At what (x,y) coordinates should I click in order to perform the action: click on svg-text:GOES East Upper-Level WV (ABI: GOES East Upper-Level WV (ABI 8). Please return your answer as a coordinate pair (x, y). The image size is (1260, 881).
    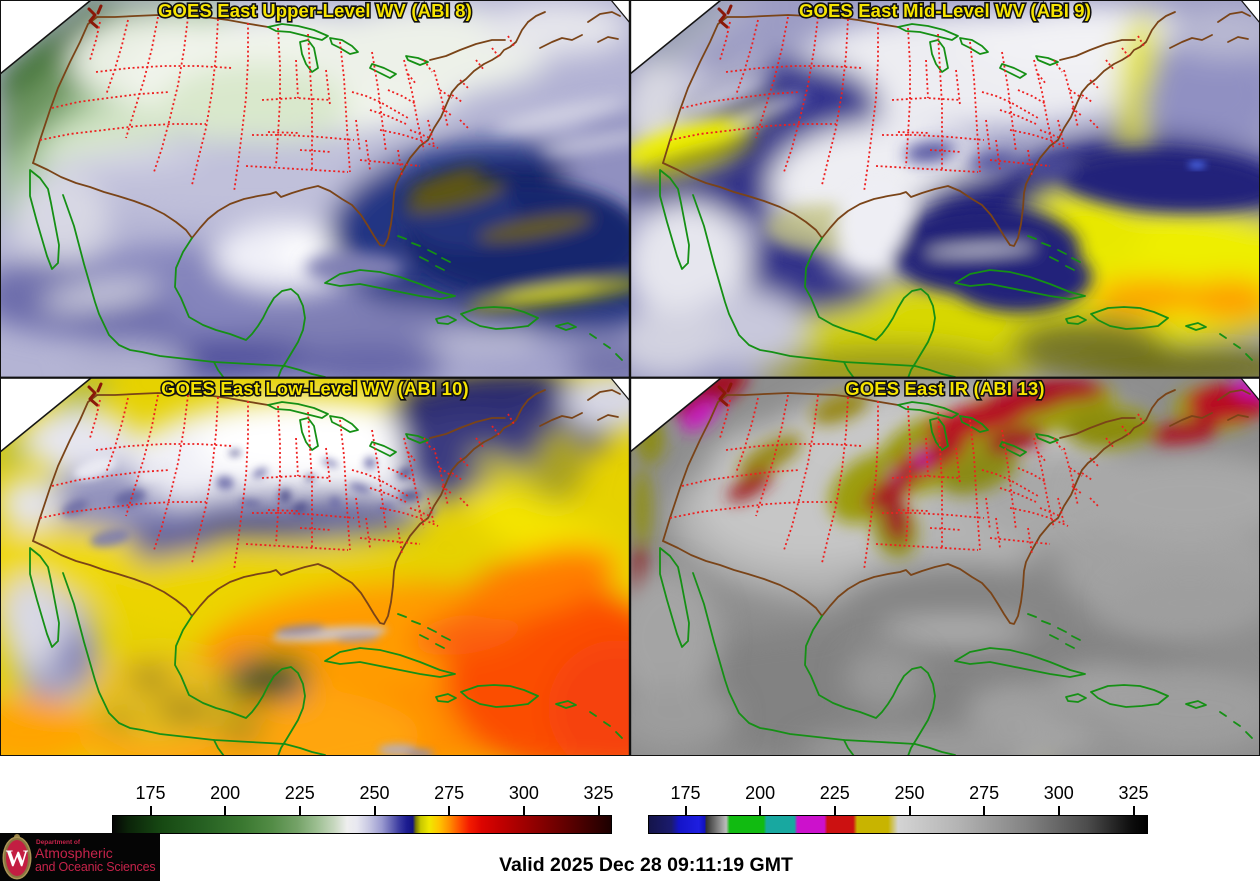
    Looking at the image, I should click on (315, 10).